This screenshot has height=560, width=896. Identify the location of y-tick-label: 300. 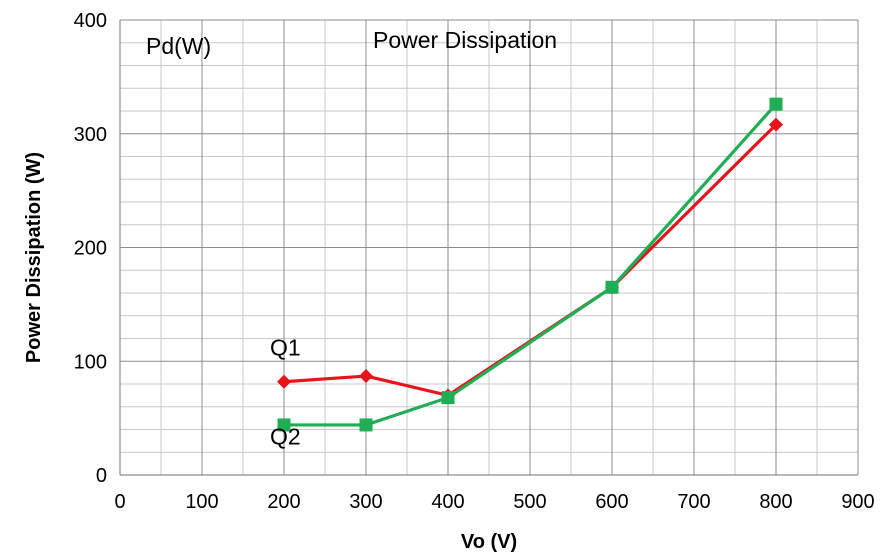
(90, 135).